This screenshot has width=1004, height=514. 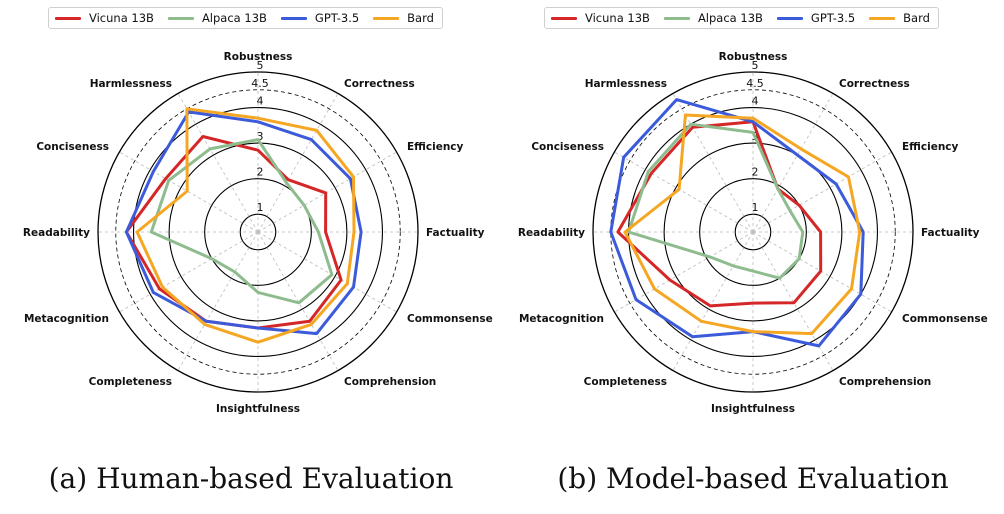 I want to click on chart-caption: (b) Model-based Evaluation, so click(x=753, y=478).